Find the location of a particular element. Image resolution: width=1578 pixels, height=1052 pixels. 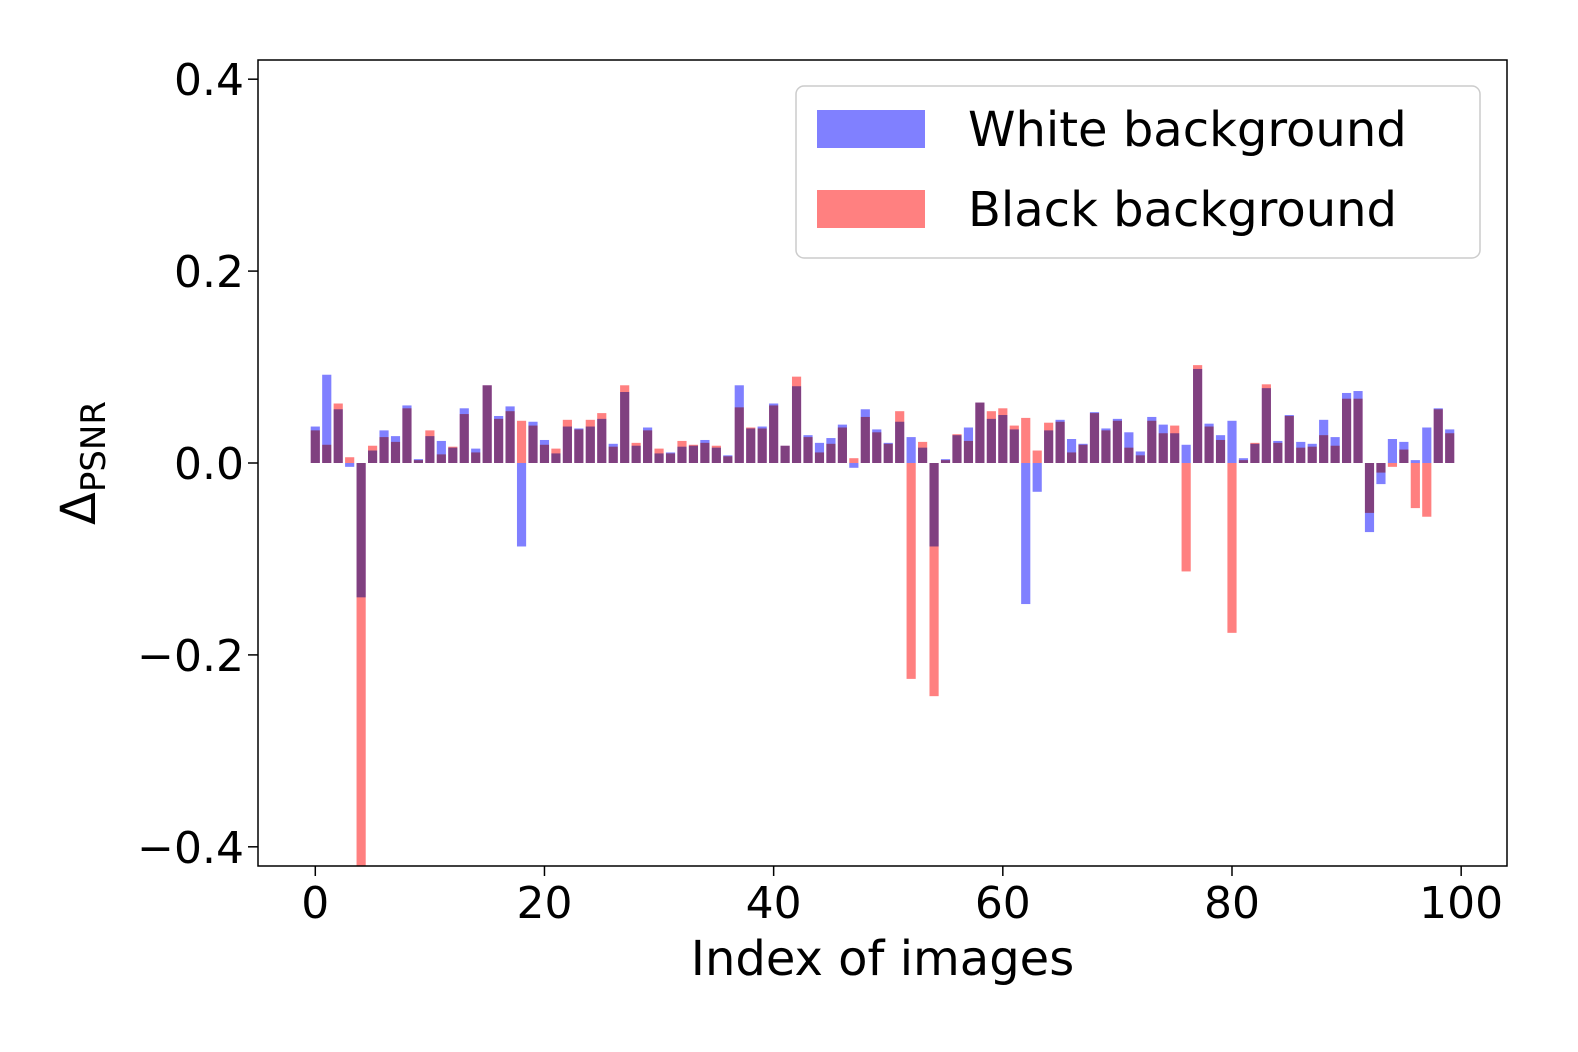

legend: White background Black background is located at coordinates (1138, 172).